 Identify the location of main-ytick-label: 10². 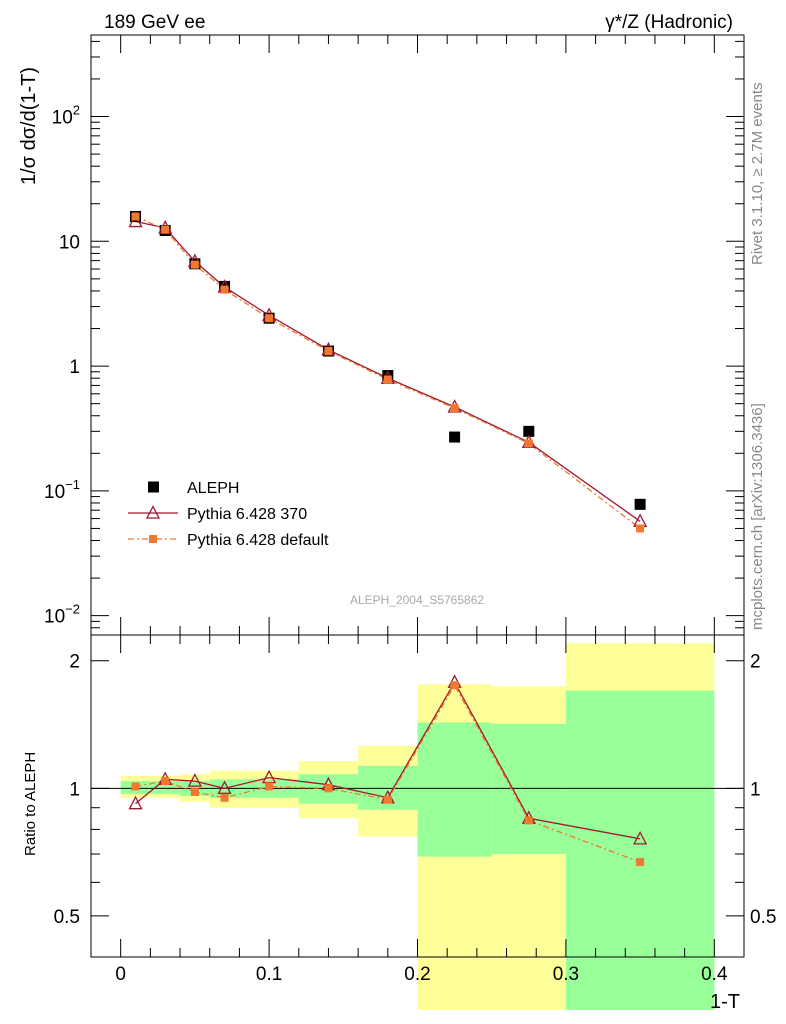
(66, 116).